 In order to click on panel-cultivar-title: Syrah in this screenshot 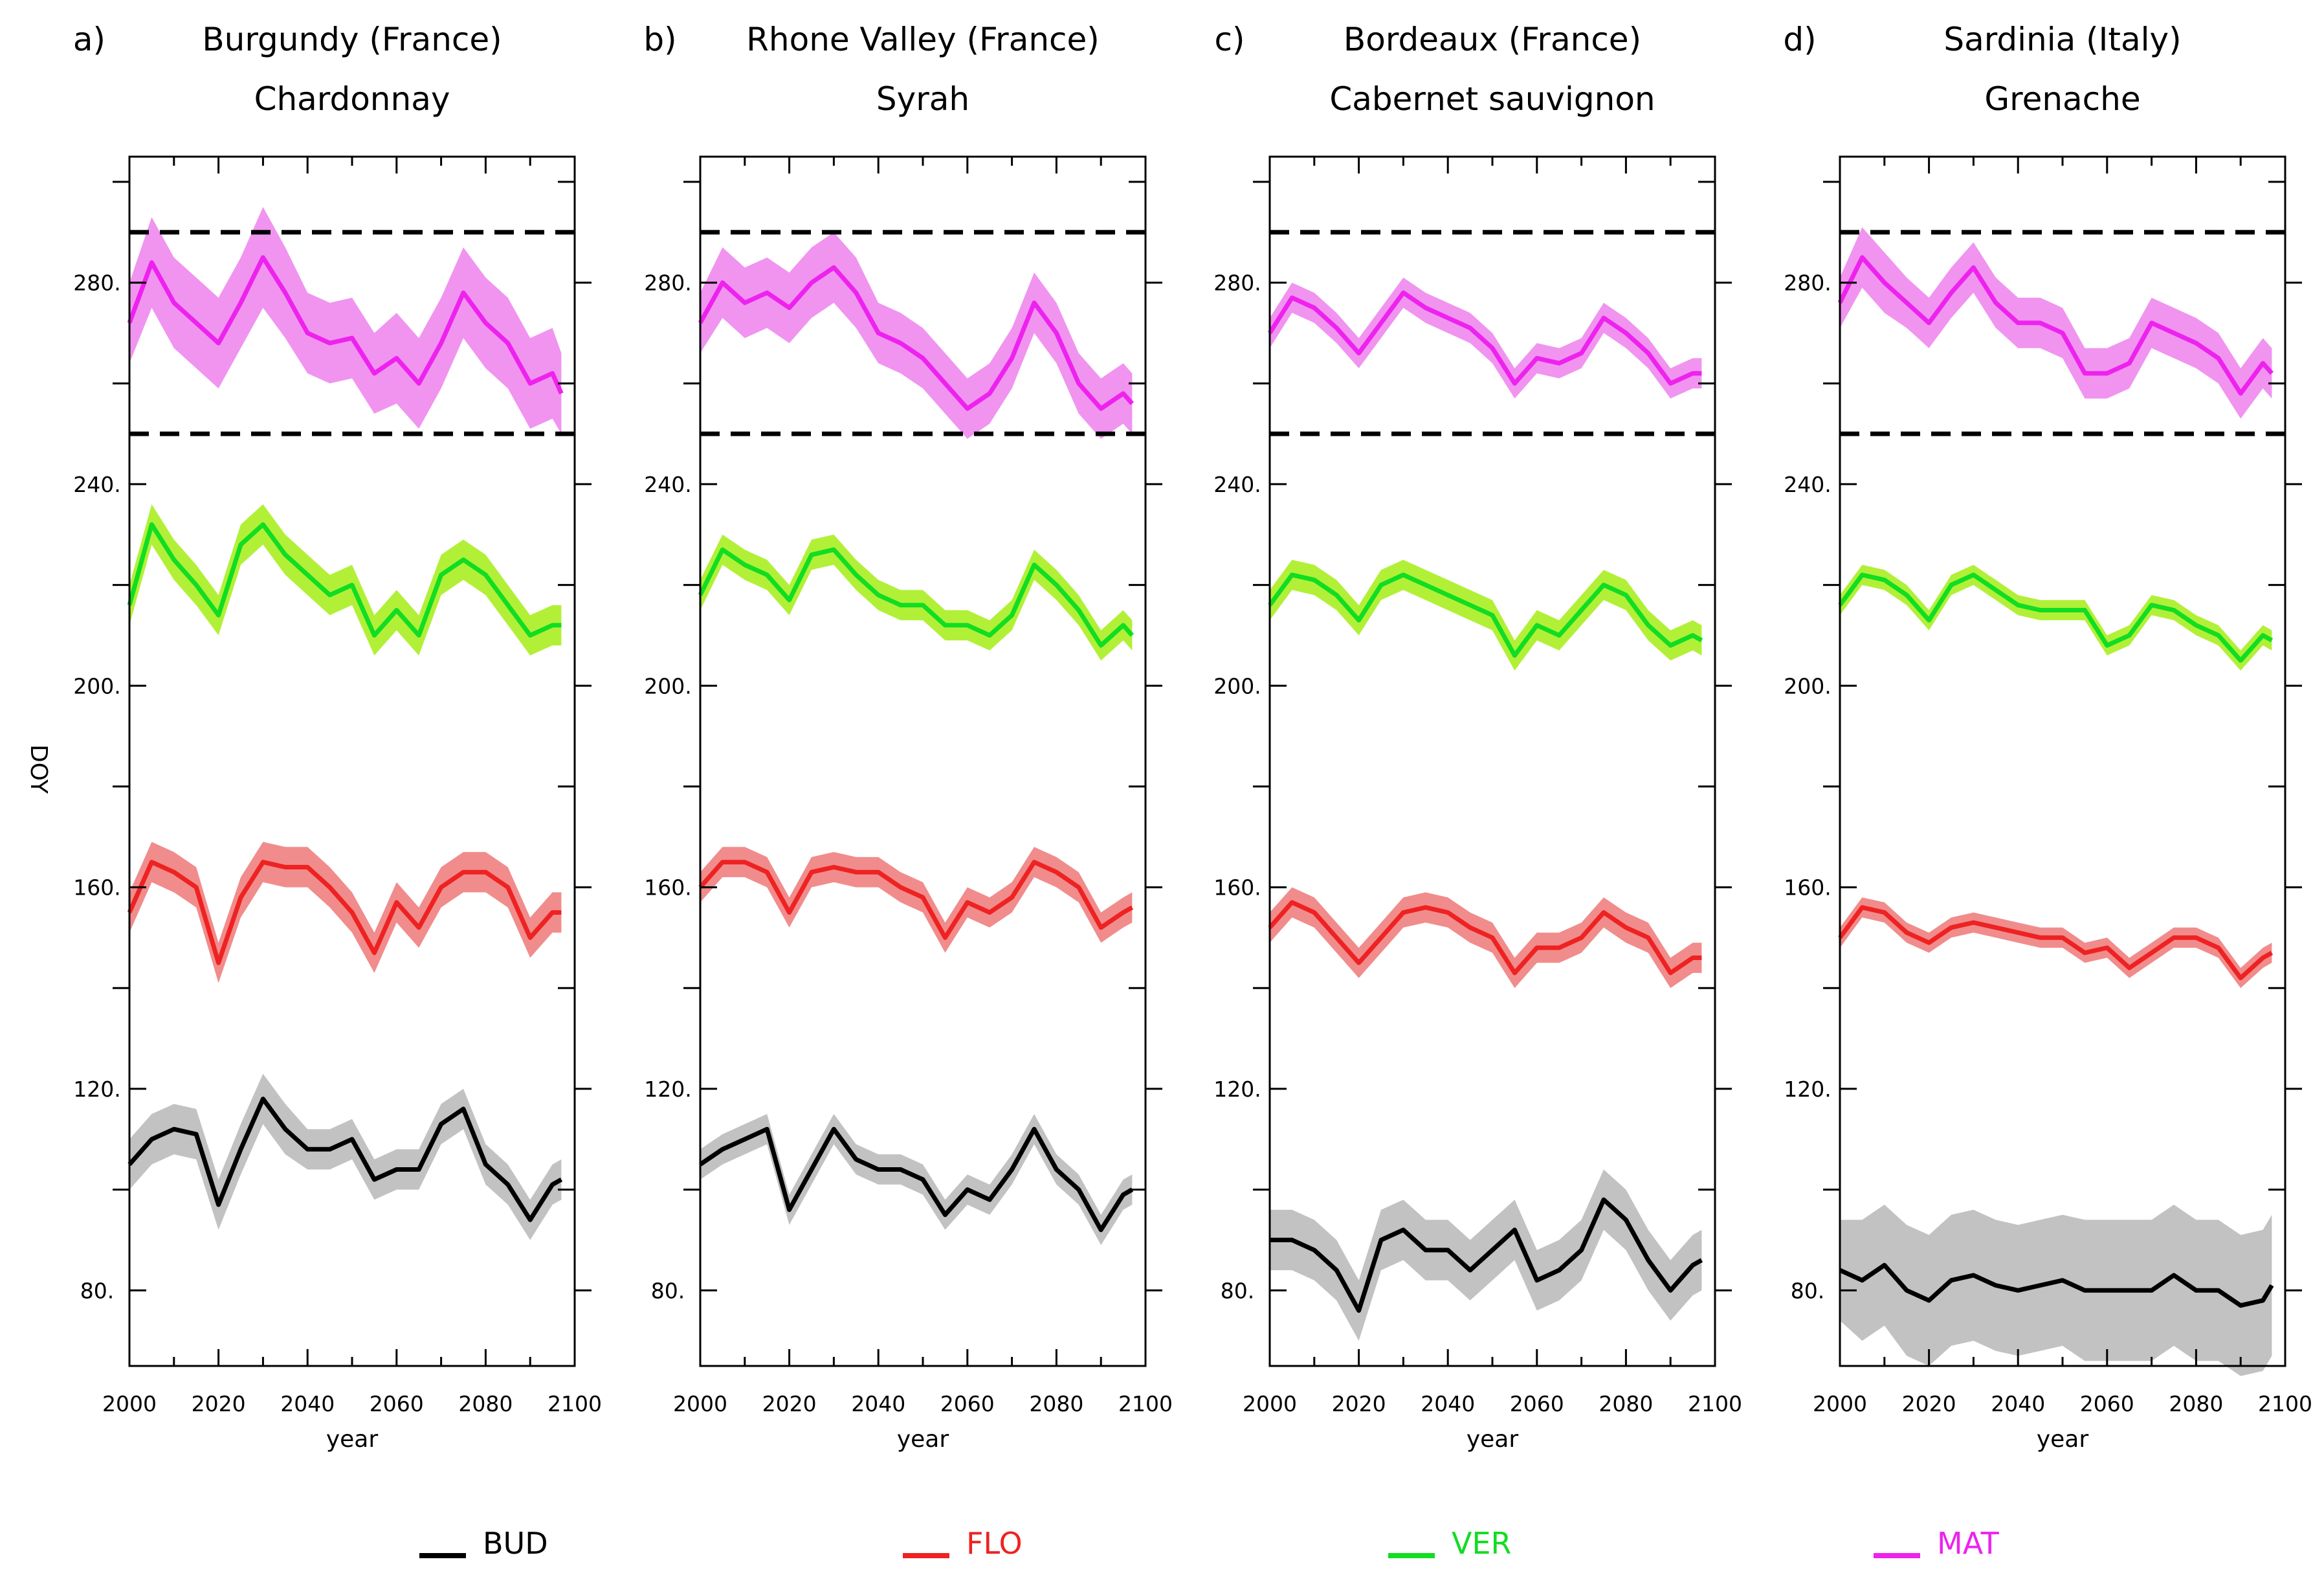, I will do `click(922, 99)`.